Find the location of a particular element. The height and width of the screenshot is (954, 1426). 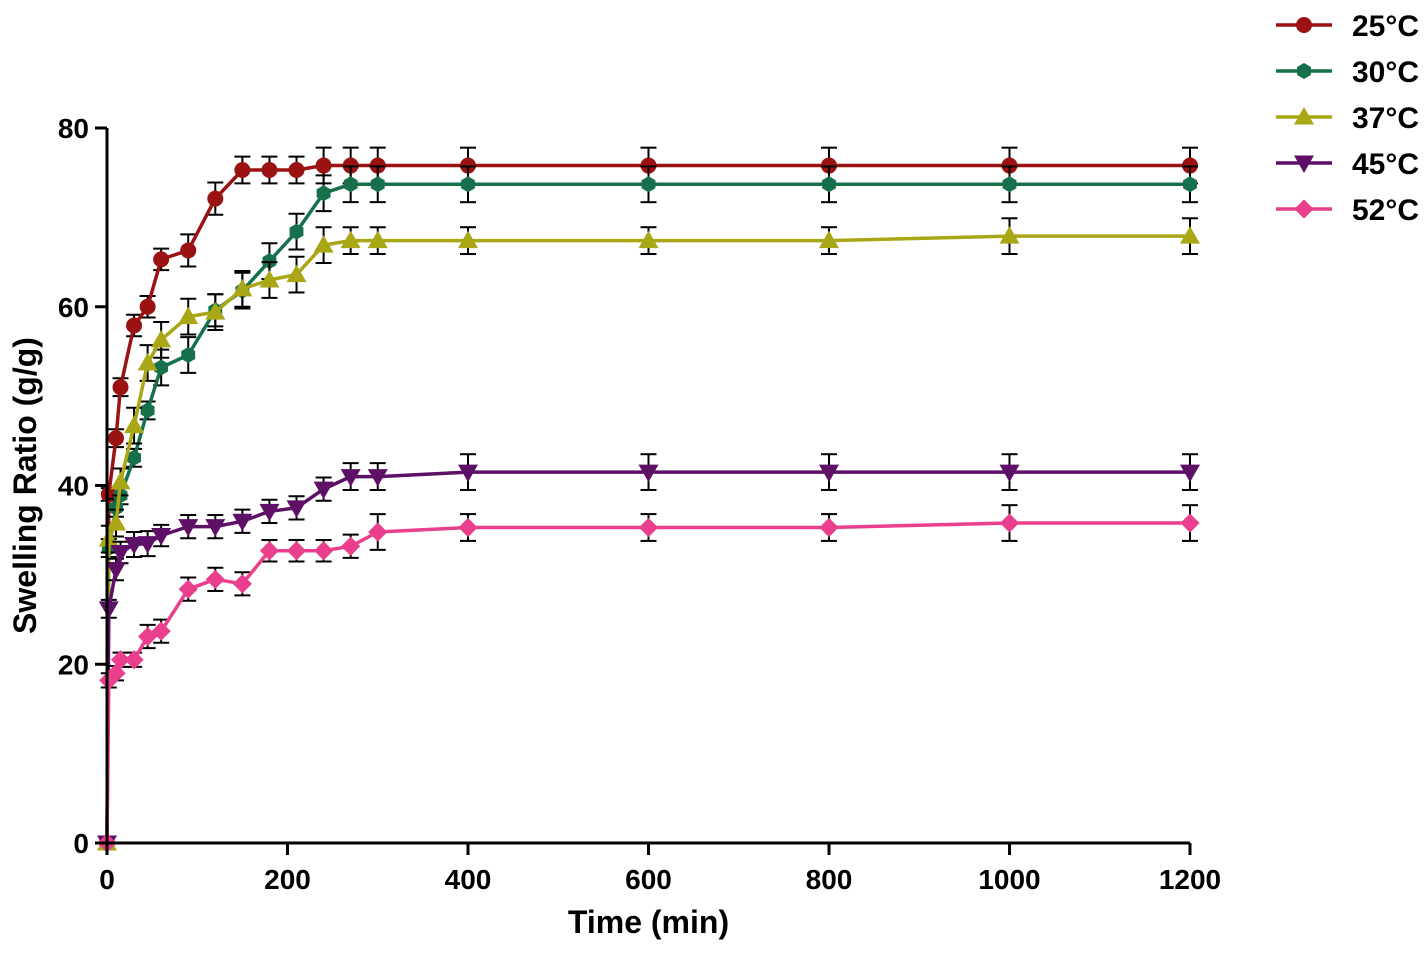

legend-item: 25°C is located at coordinates (1347, 26).